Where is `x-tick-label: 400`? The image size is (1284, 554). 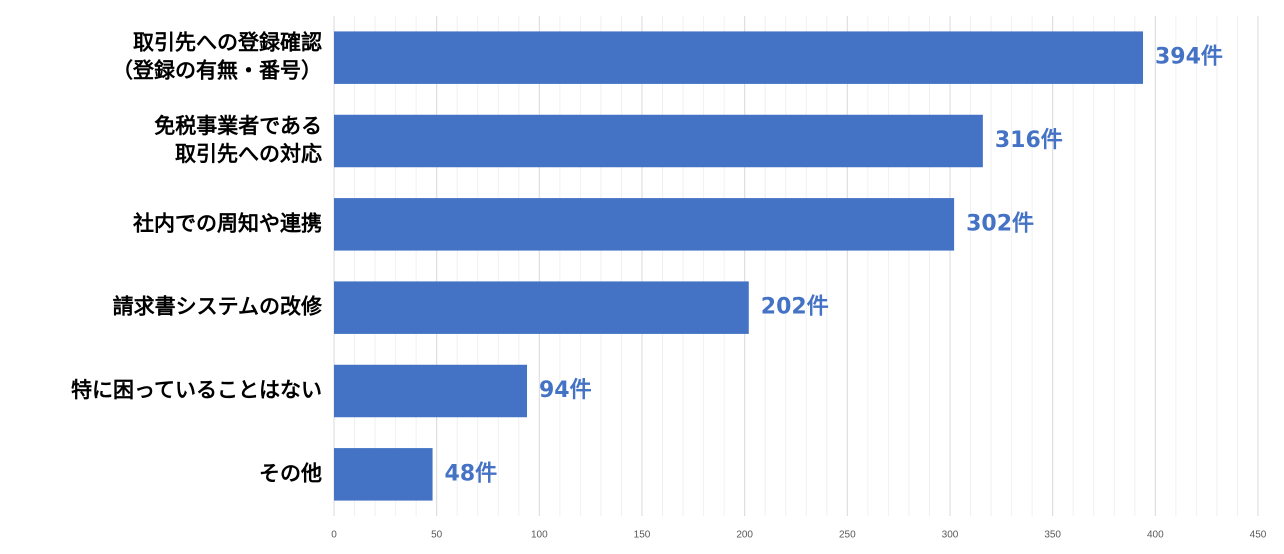
x-tick-label: 400 is located at coordinates (1155, 535).